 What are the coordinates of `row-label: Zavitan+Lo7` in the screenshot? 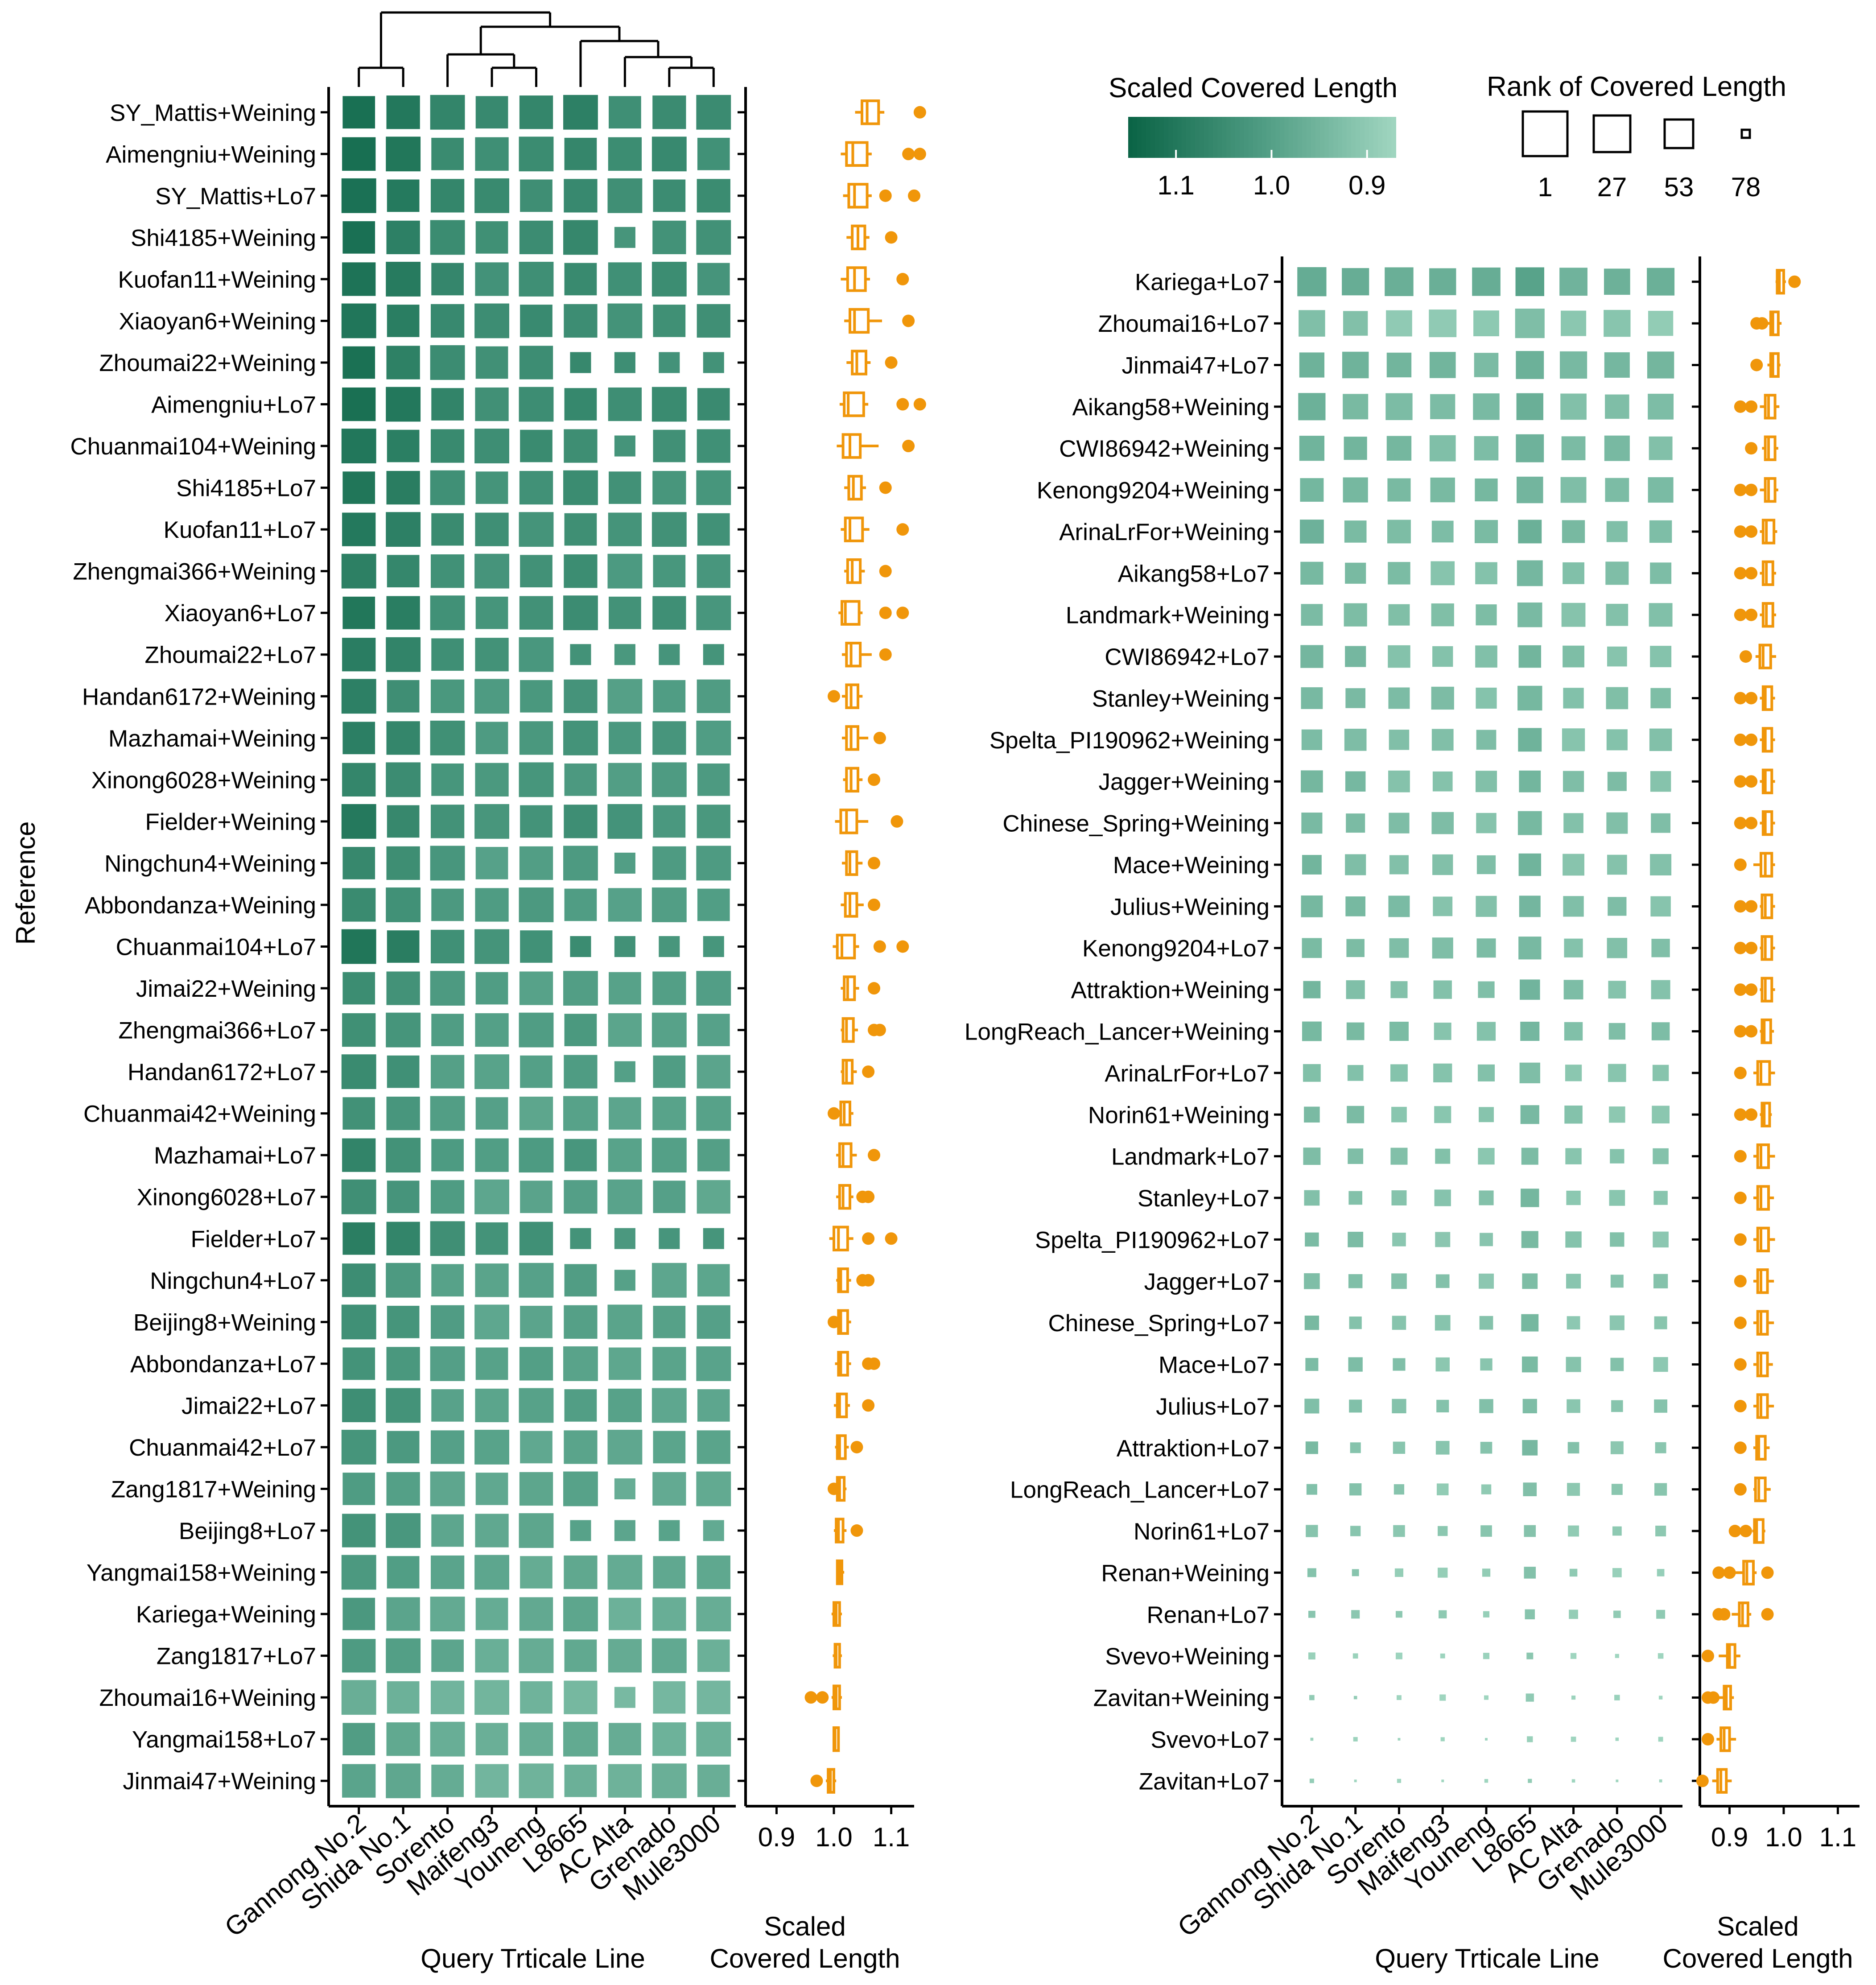 It's located at (1204, 1781).